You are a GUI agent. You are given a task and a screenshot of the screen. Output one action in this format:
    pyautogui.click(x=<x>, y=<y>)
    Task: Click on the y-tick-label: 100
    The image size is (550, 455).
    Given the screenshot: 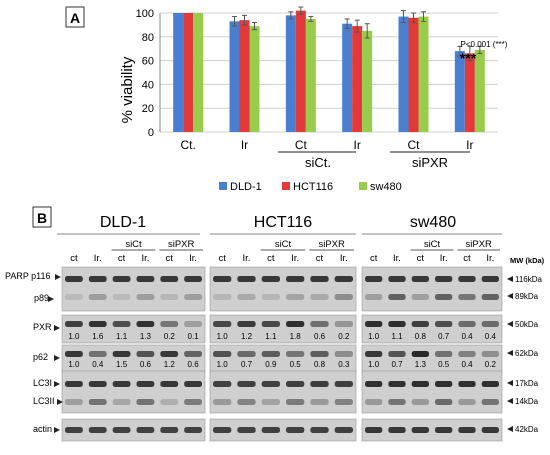 What is the action you would take?
    pyautogui.click(x=145, y=14)
    